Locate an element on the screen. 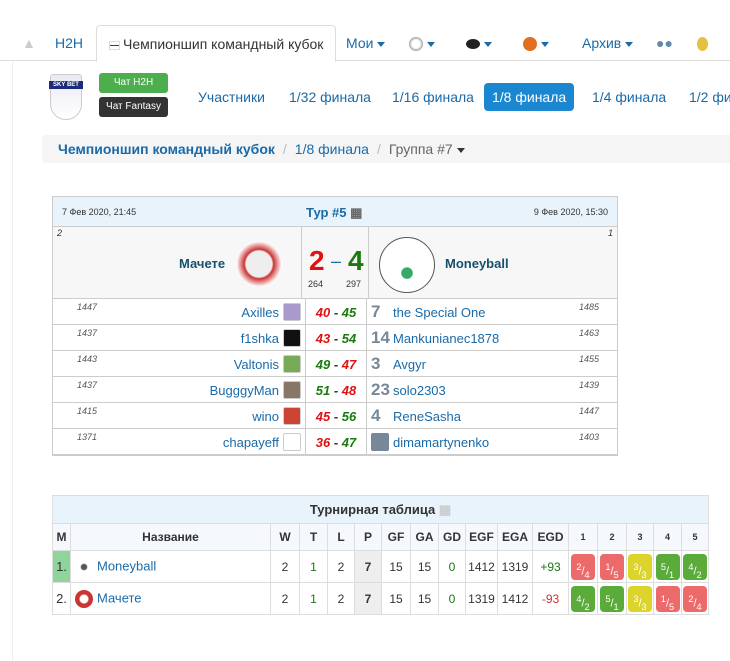 The height and width of the screenshot is (661, 730). machete-logo is located at coordinates (259, 264).